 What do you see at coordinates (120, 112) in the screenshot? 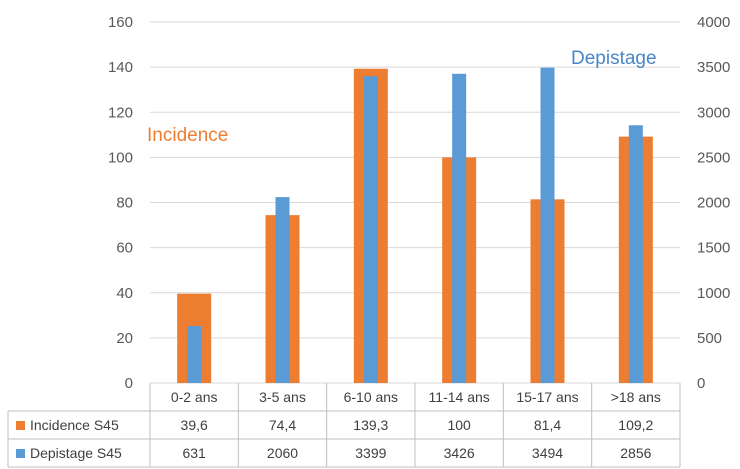
I see `left-y-tick-label: 120` at bounding box center [120, 112].